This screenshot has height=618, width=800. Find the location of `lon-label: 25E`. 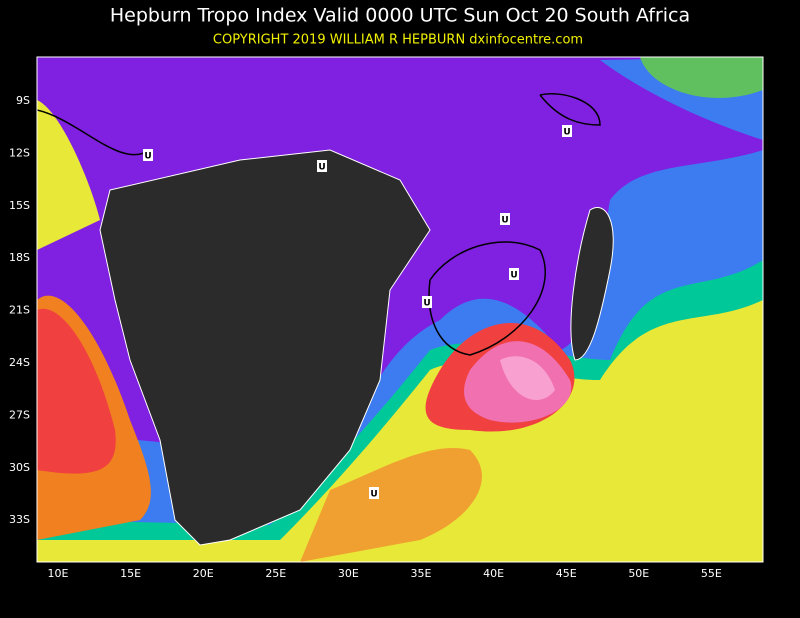

lon-label: 25E is located at coordinates (275, 573).